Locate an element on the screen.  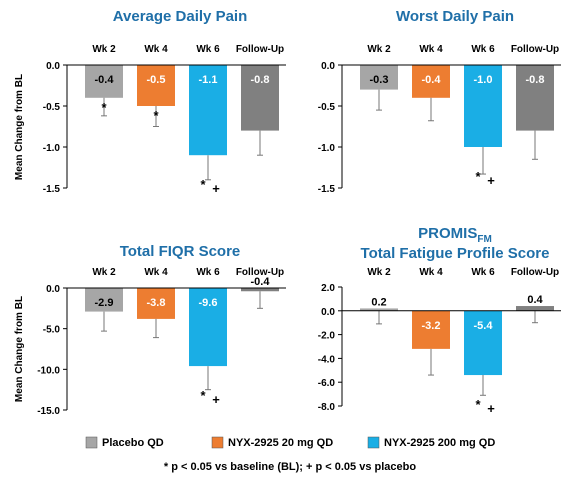
panel-title: PROMISFM is located at coordinates (455, 235).